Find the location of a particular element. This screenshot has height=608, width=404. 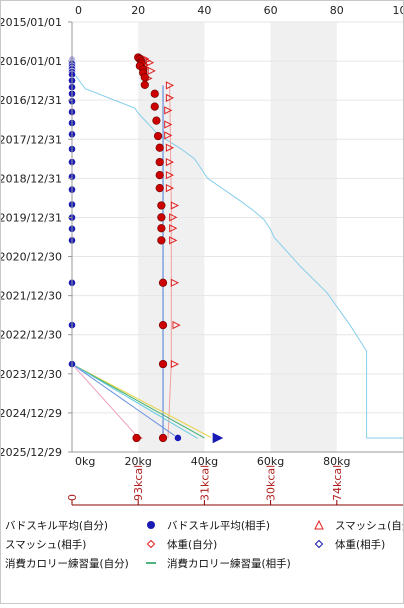

calorie-tick-label: 31kcal is located at coordinates (204, 483).